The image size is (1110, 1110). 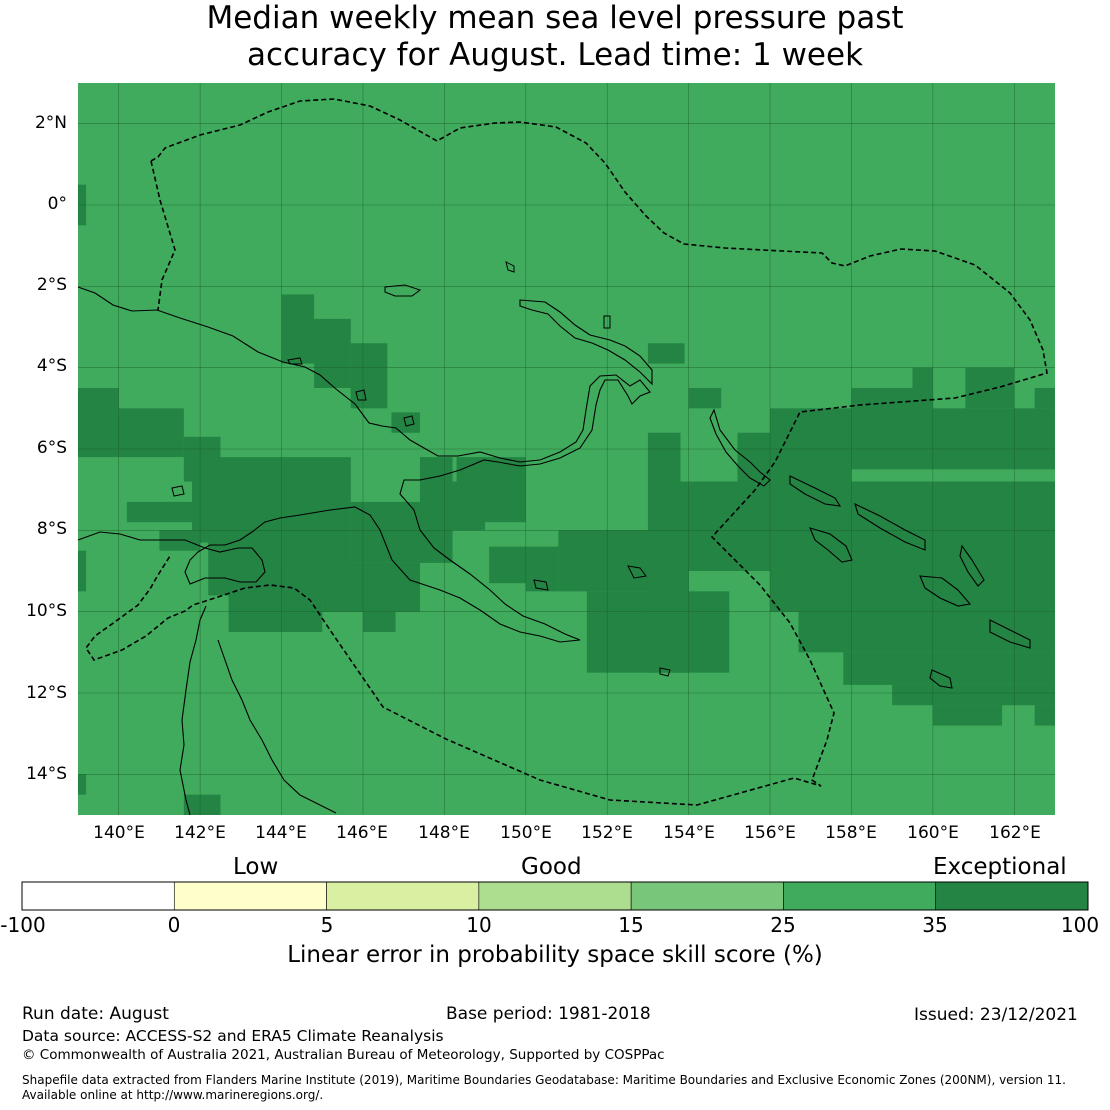 I want to click on lon-label: 158°E, so click(x=851, y=833).